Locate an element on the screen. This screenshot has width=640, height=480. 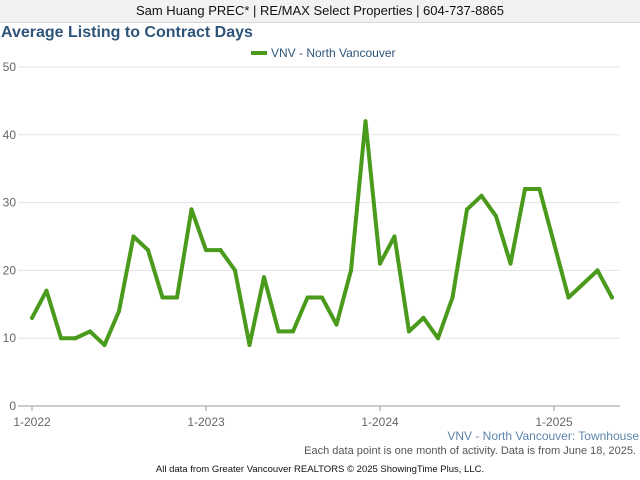
y-tick-label: 10 is located at coordinates (10, 338).